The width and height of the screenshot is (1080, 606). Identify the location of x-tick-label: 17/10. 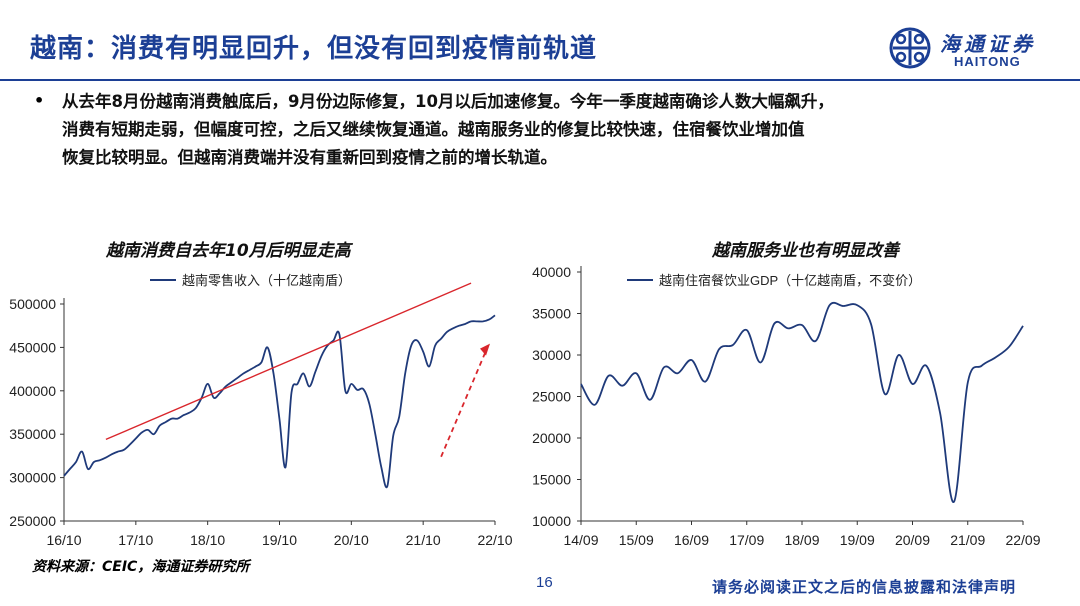
(135, 540).